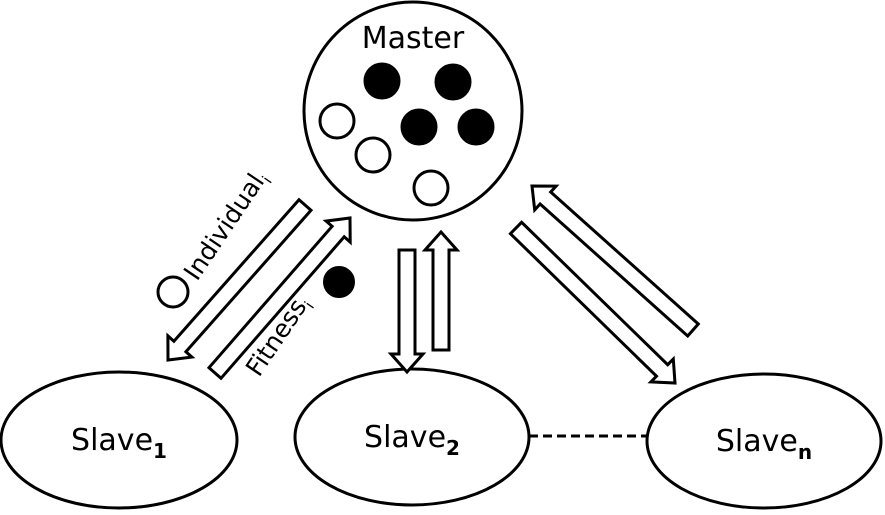  I want to click on fitness-marker, so click(339, 282).